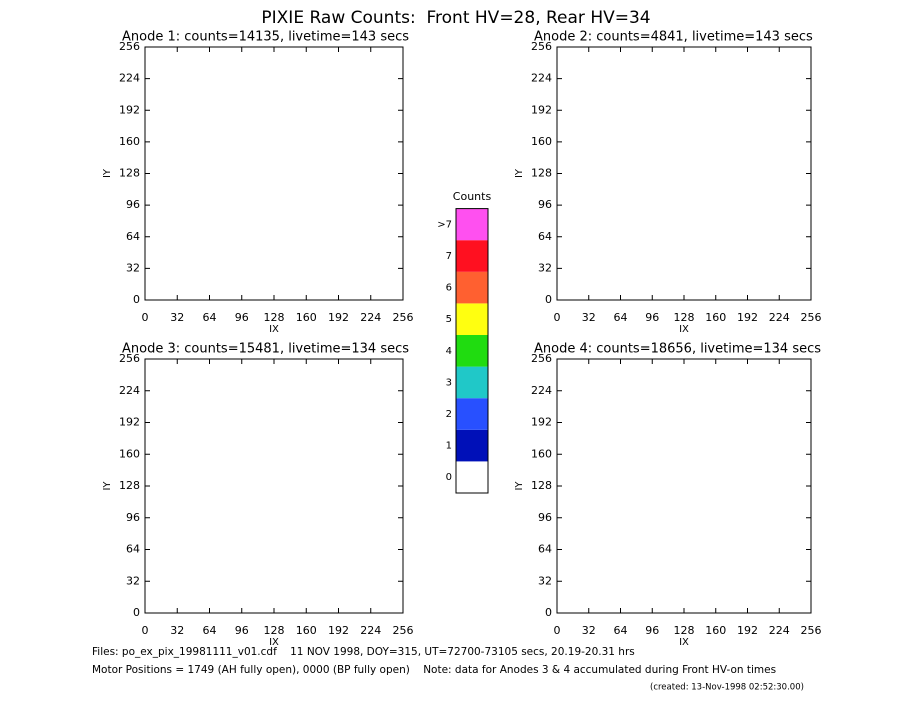 The width and height of the screenshot is (913, 705). Describe the element at coordinates (677, 349) in the screenshot. I see `panel-title: Anode 4: counts=18656, livetime=134 secs` at that location.